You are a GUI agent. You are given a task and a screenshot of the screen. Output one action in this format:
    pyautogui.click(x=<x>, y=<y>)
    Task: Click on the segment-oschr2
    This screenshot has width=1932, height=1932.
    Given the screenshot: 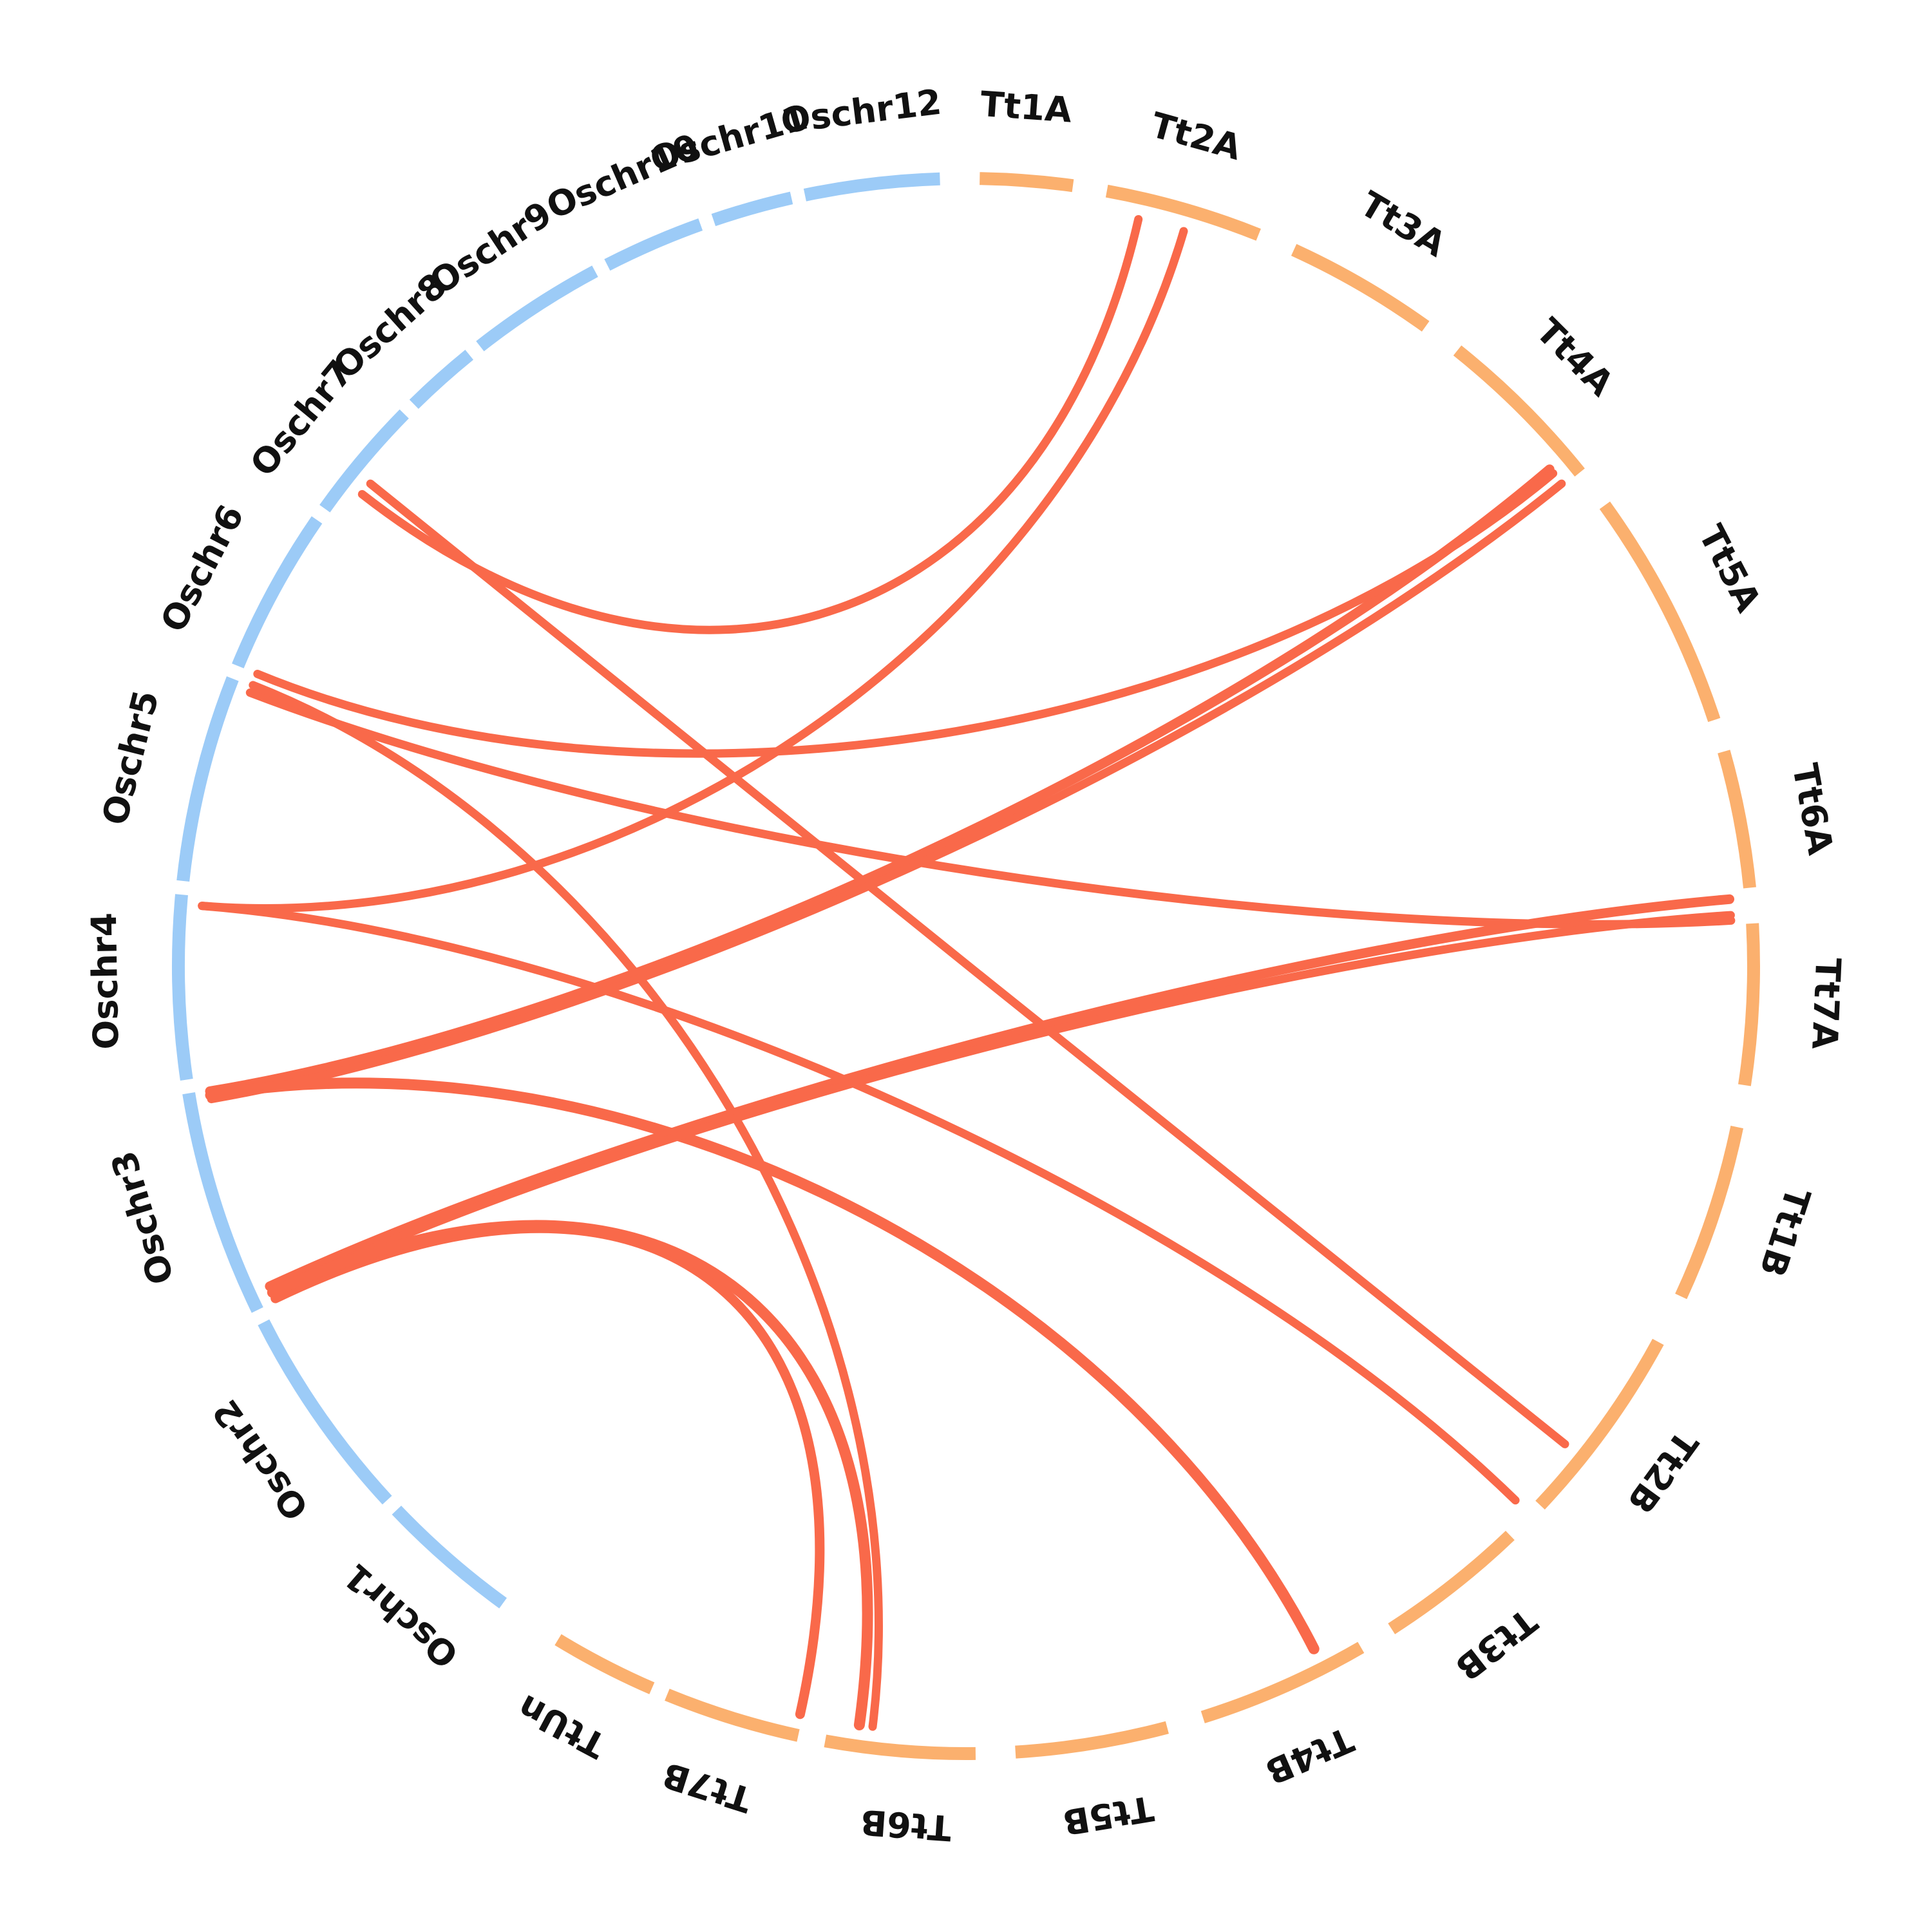 What is the action you would take?
    pyautogui.click(x=325, y=1412)
    